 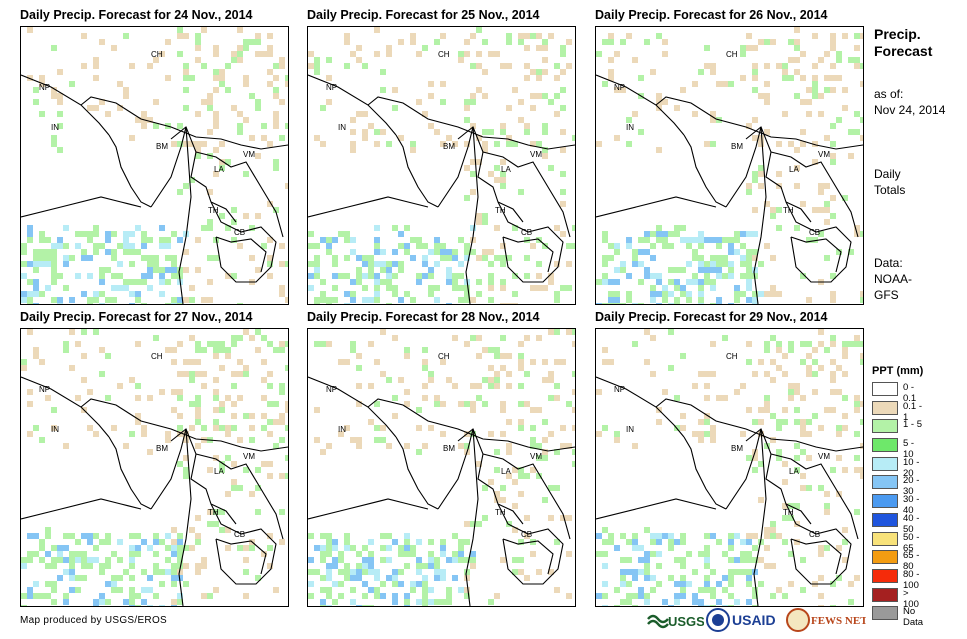 What do you see at coordinates (154, 467) in the screenshot?
I see `map-frame: CH NP IN BM VM LA TH CB` at bounding box center [154, 467].